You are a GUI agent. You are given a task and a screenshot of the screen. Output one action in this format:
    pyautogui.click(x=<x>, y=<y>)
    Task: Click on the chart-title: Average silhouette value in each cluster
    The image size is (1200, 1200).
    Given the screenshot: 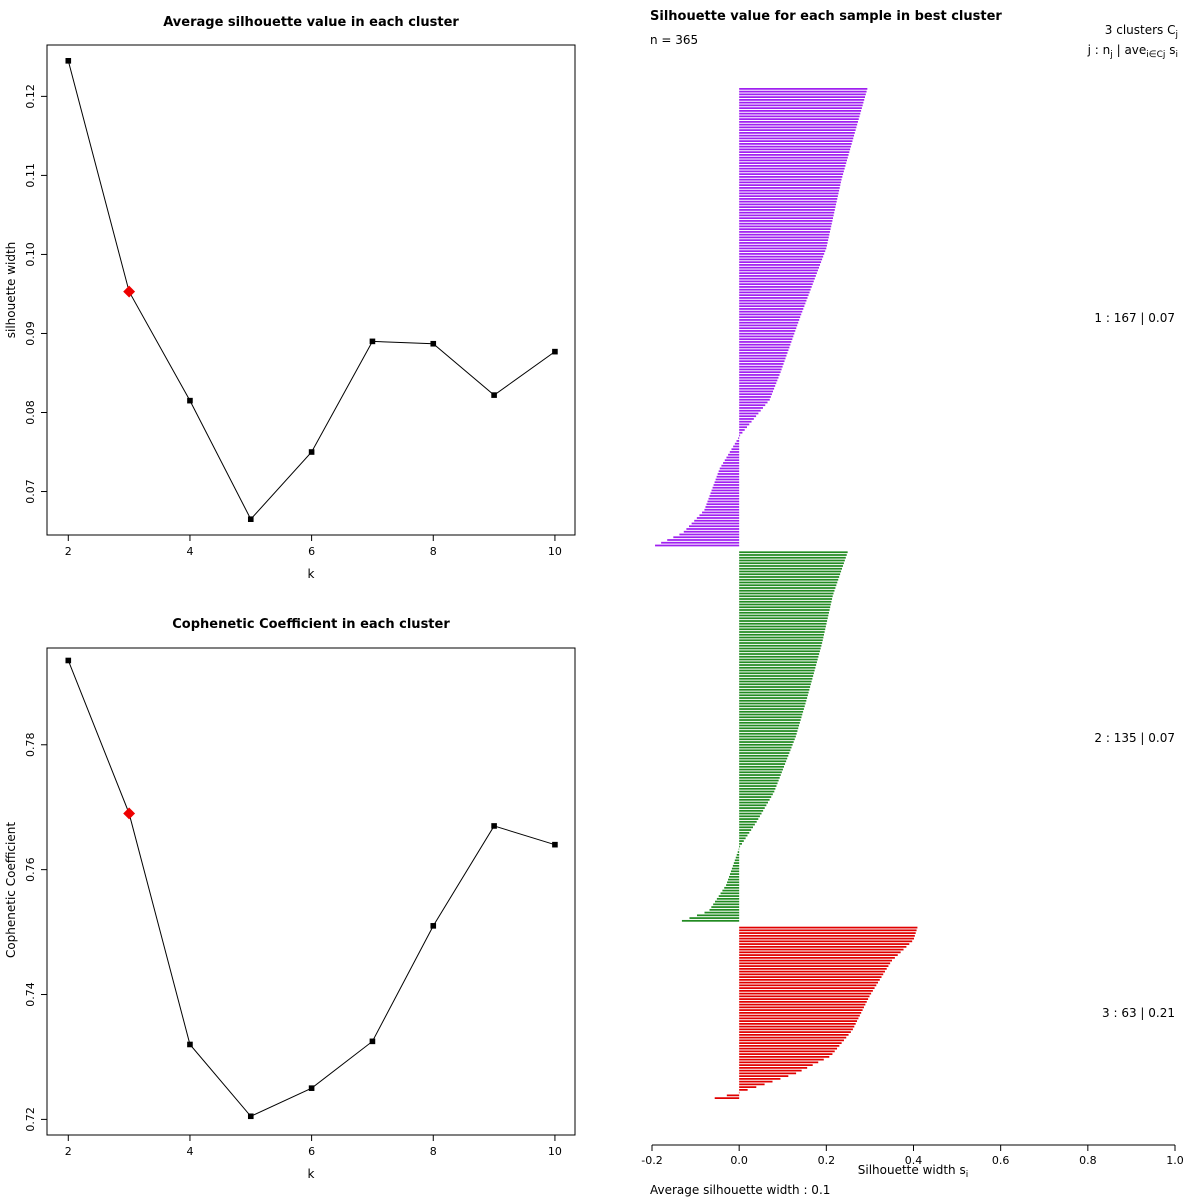 What is the action you would take?
    pyautogui.click(x=311, y=22)
    